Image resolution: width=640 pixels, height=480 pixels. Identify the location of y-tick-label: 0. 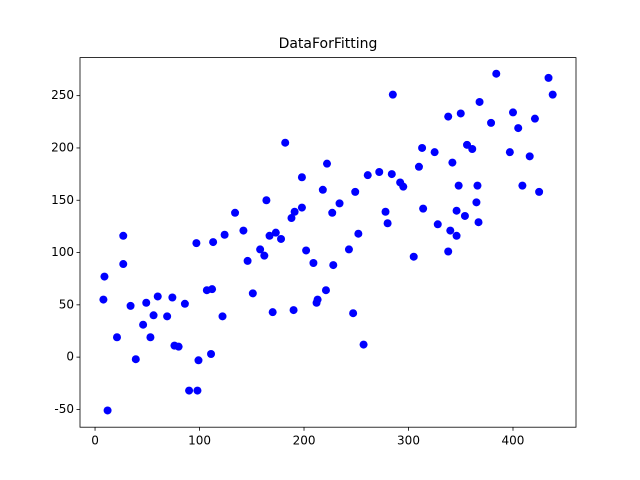
(70, 357).